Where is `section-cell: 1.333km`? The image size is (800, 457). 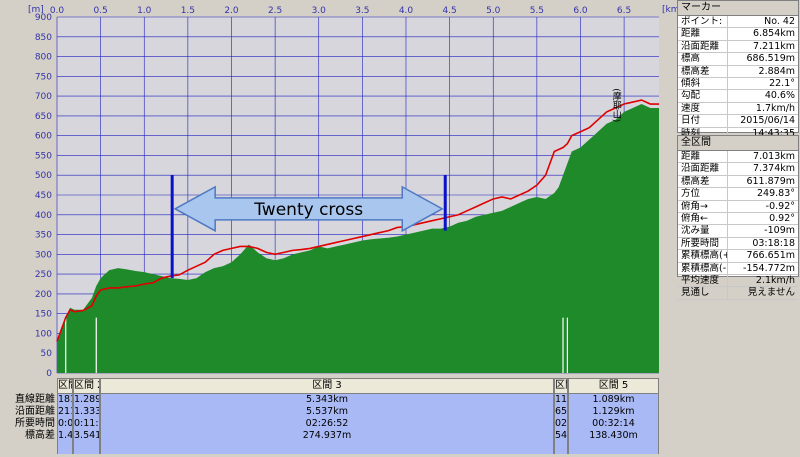
section-cell: 1.333km is located at coordinates (87, 411).